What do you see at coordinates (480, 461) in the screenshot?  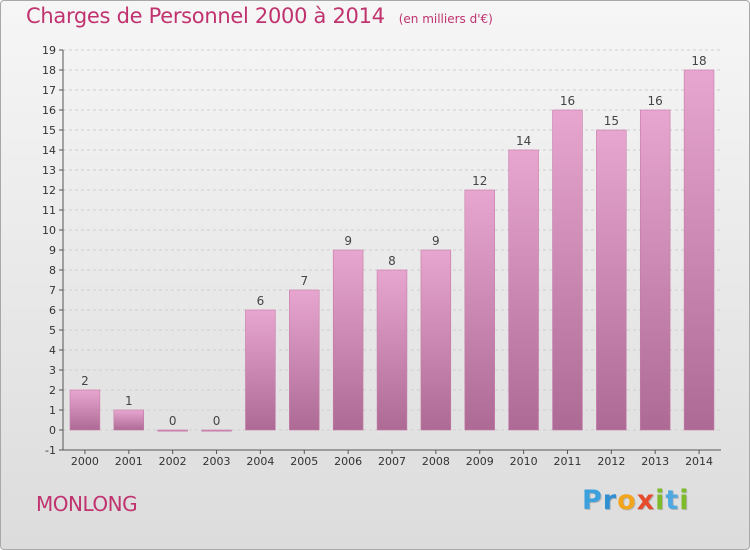 I see `x-tick-label: 2009` at bounding box center [480, 461].